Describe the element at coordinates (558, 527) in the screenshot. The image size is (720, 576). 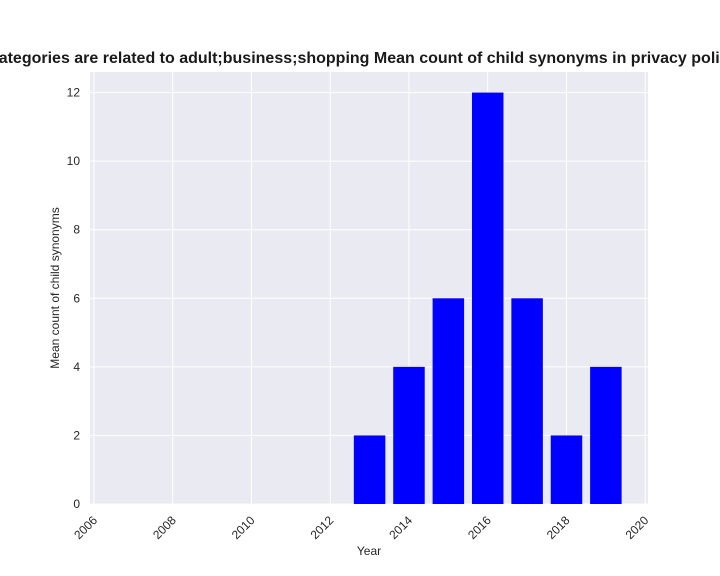
I see `x-tick-label: 2018` at that location.